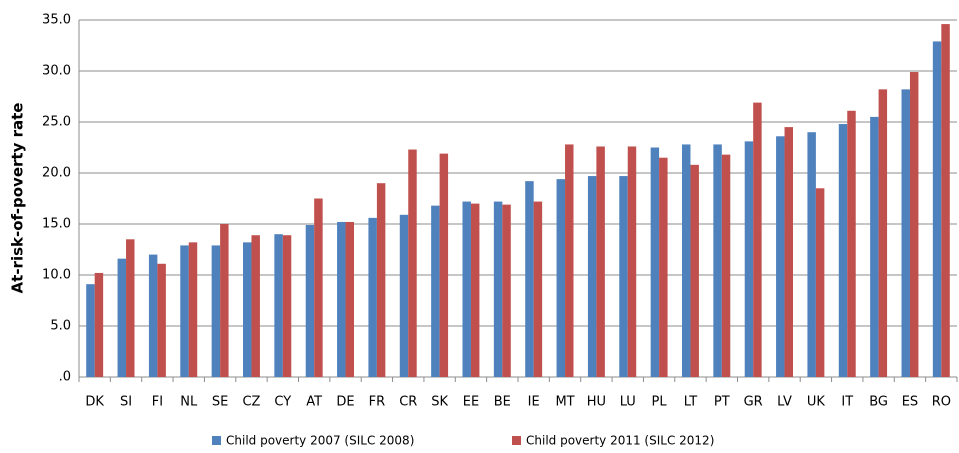  Describe the element at coordinates (847, 402) in the screenshot. I see `x-tick-label: IT` at that location.